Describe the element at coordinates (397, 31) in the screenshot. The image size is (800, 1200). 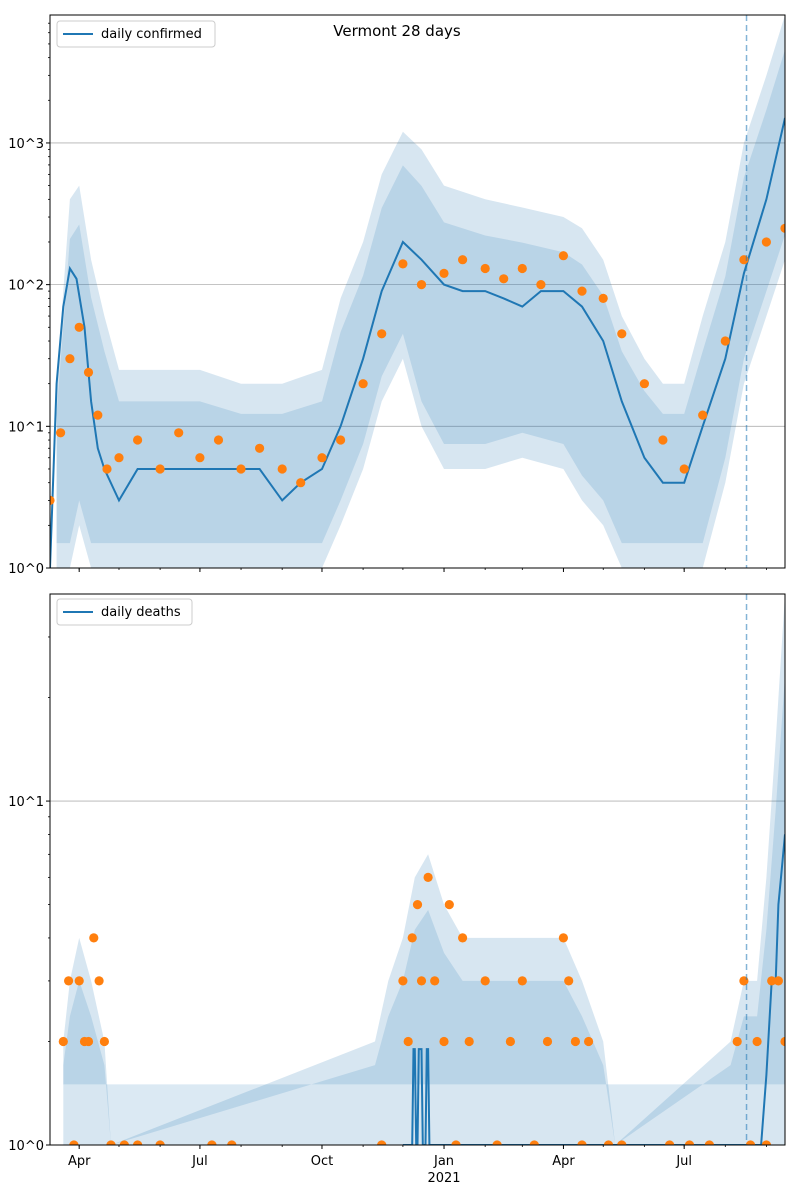
I see `confirmed-chart-title: Vermont 28 days` at that location.